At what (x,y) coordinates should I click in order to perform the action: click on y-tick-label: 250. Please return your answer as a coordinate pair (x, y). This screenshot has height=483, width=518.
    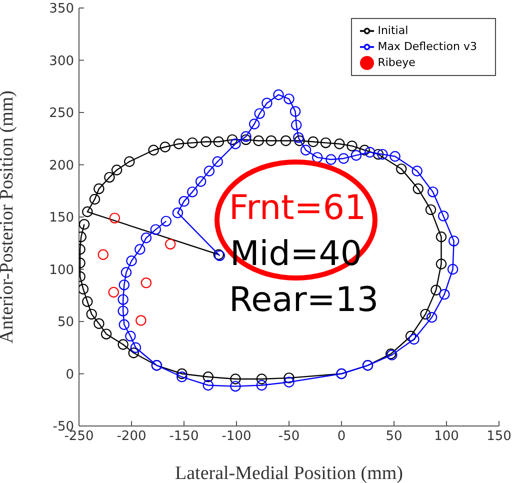
    Looking at the image, I should click on (61, 114).